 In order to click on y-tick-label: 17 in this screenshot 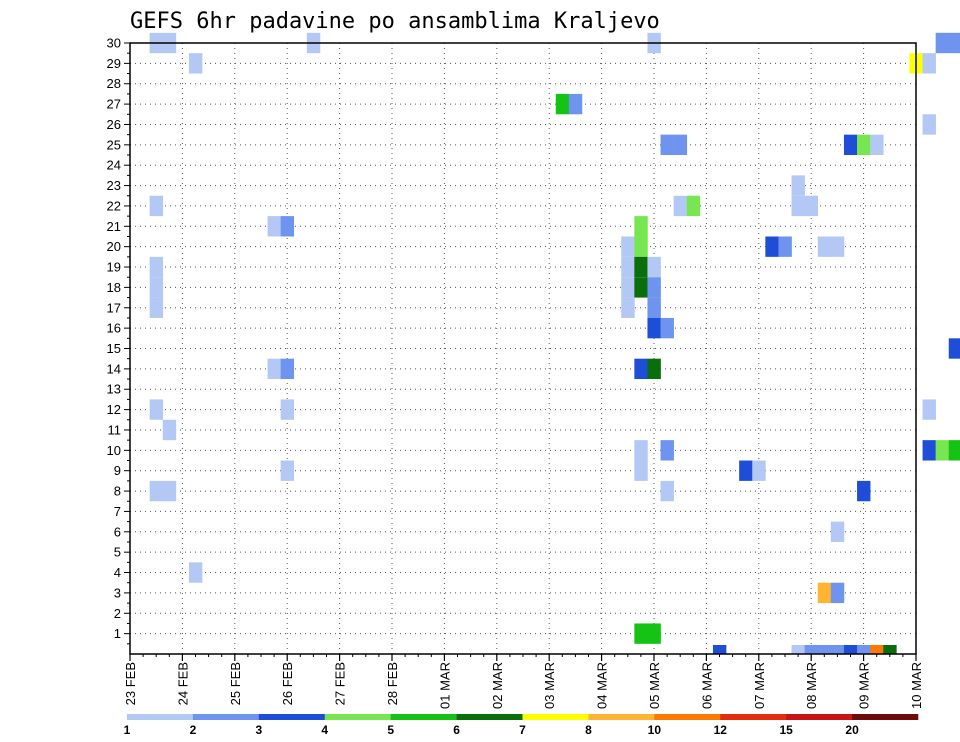, I will do `click(114, 307)`.